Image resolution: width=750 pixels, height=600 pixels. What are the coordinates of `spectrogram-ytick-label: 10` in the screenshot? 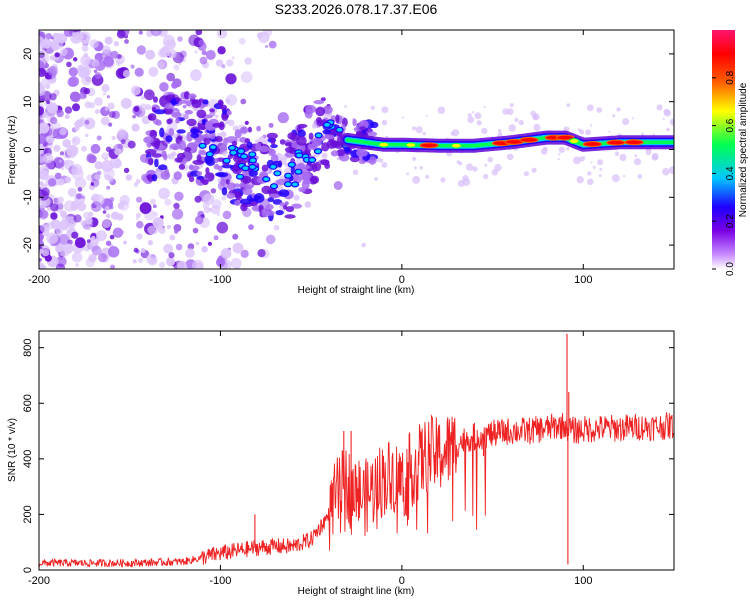 It's located at (28, 102).